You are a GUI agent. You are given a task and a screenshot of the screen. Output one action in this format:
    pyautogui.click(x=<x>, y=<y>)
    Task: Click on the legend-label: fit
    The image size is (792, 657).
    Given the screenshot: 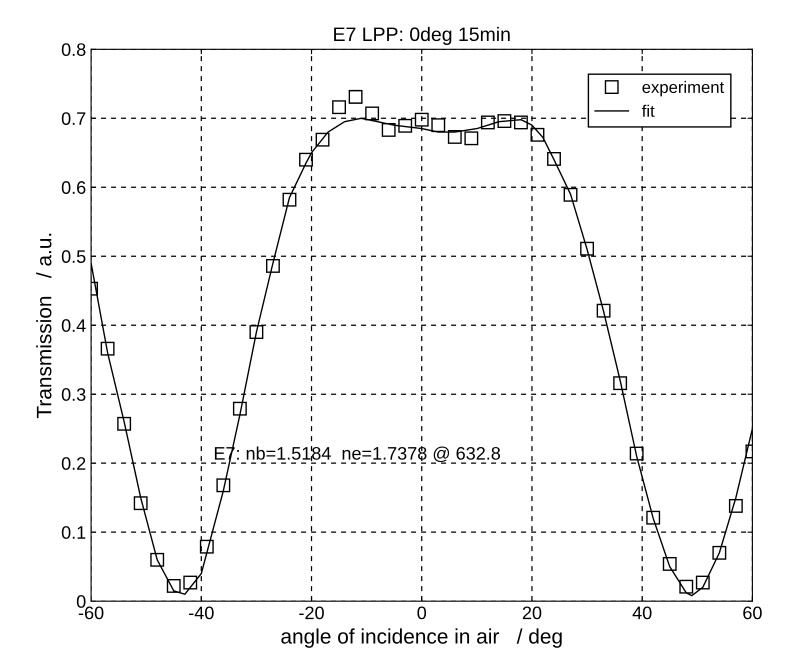 What is the action you would take?
    pyautogui.click(x=648, y=110)
    